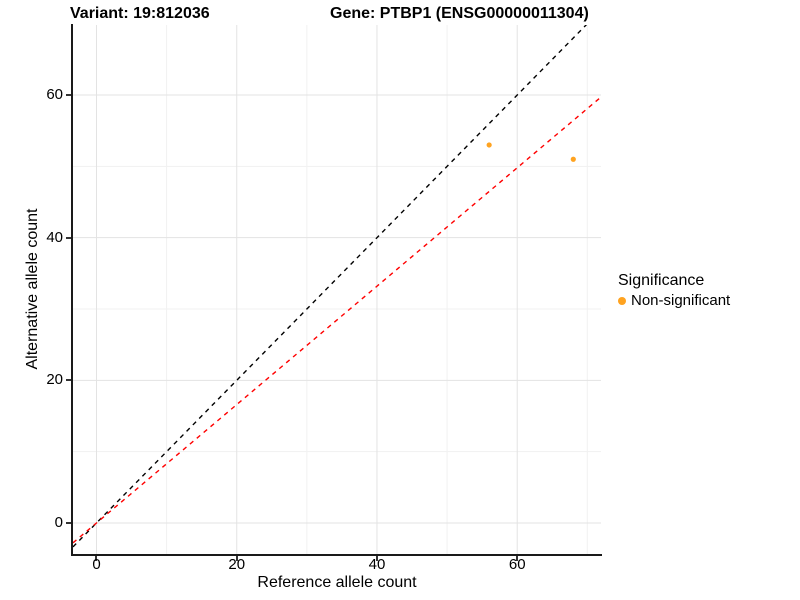 The height and width of the screenshot is (600, 800). I want to click on non-significant-dot-icon, so click(622, 300).